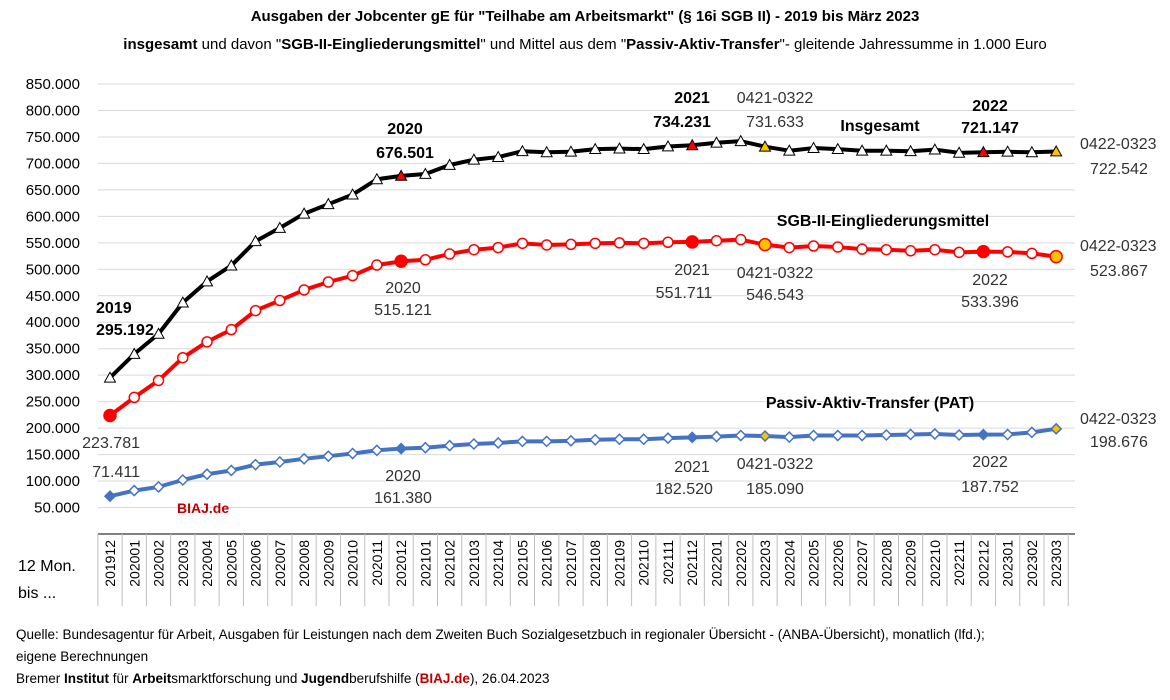 This screenshot has width=1170, height=700. What do you see at coordinates (1008, 563) in the screenshot?
I see `x-tick-label: 202301` at bounding box center [1008, 563].